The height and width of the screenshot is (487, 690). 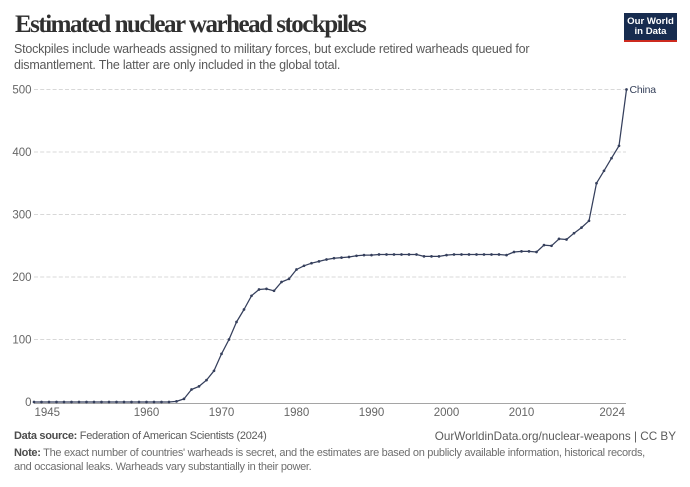 I want to click on svg-text: China, so click(x=643, y=90).